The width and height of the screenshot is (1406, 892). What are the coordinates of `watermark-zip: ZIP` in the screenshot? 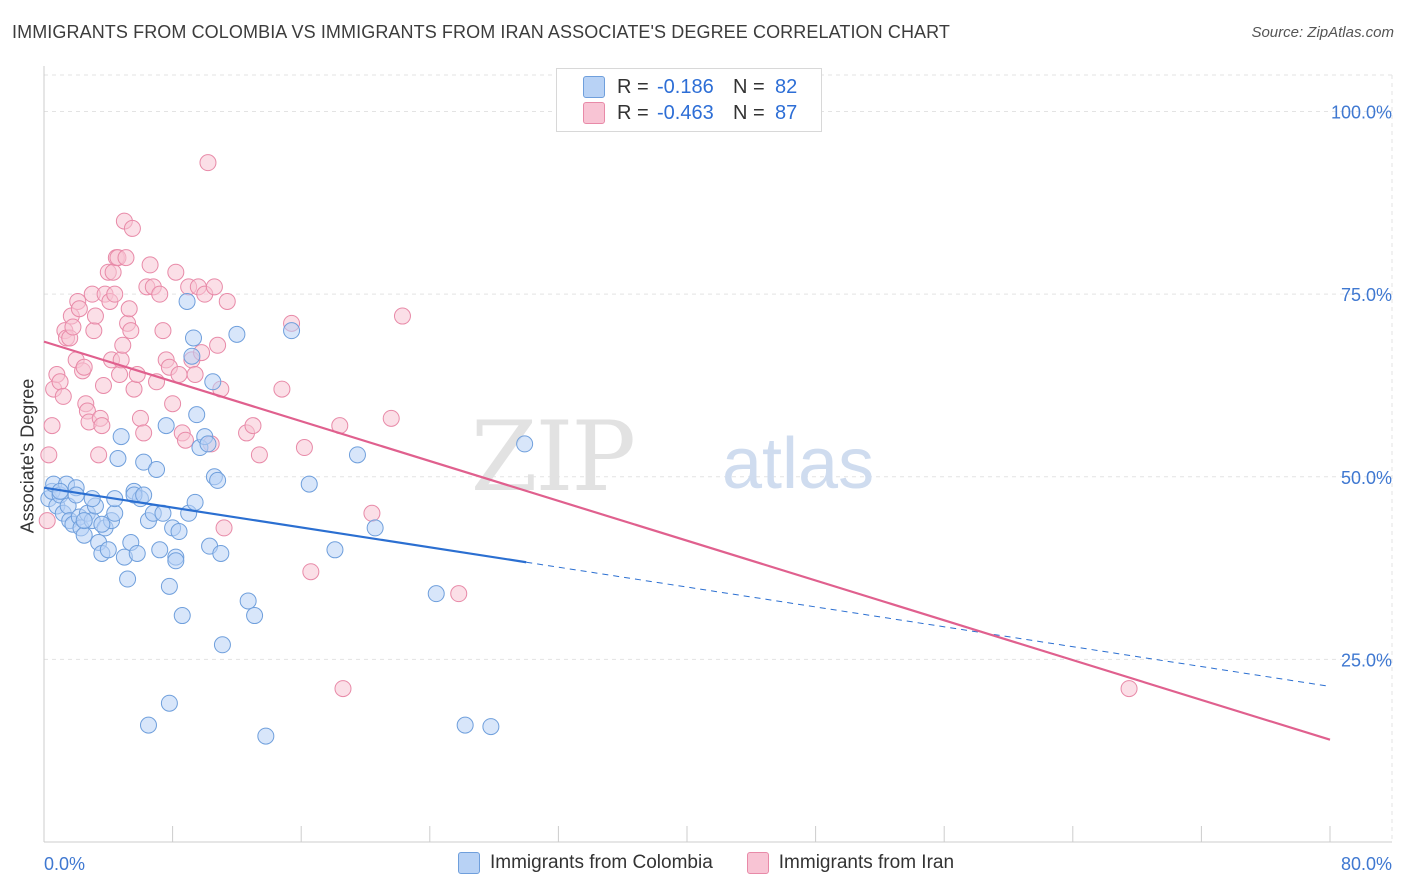 It's located at (552, 457).